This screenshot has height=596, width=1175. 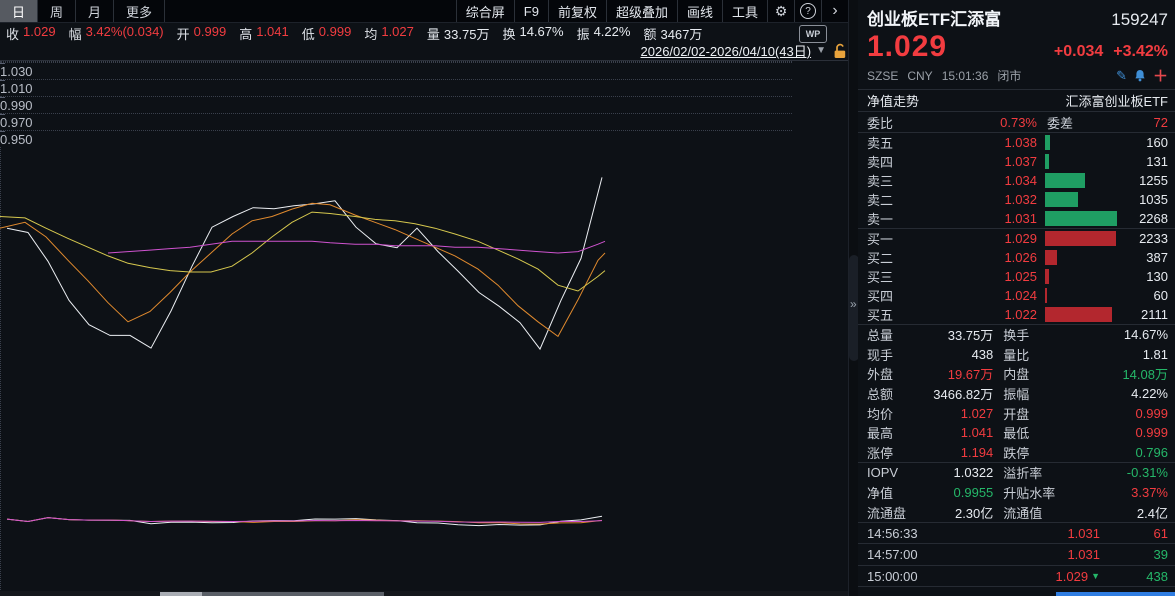 What do you see at coordinates (16, 88) in the screenshot?
I see `y-axis-label: 1.010` at bounding box center [16, 88].